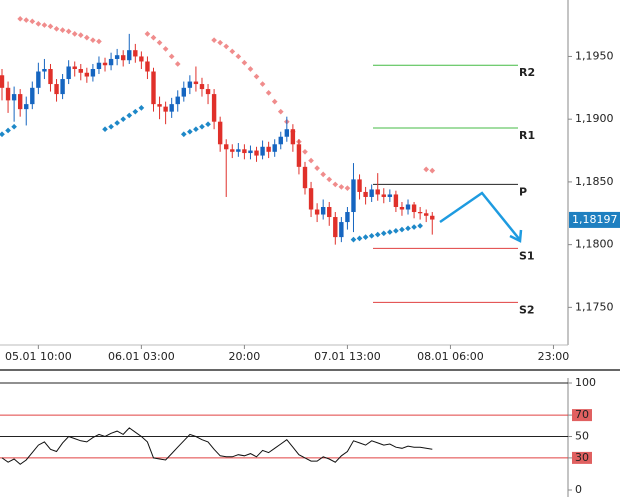  Describe the element at coordinates (582, 414) in the screenshot. I see `y-tick-label: 70` at that location.